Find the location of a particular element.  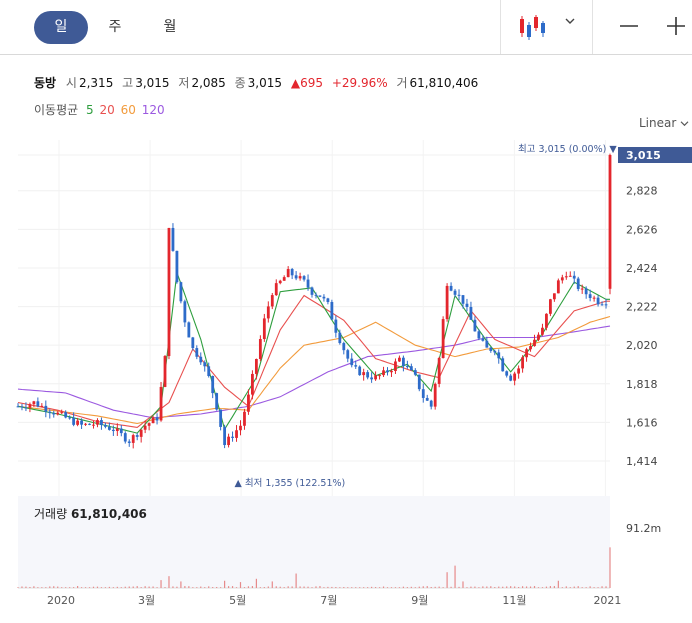

volume-panel-bg is located at coordinates (314, 542).